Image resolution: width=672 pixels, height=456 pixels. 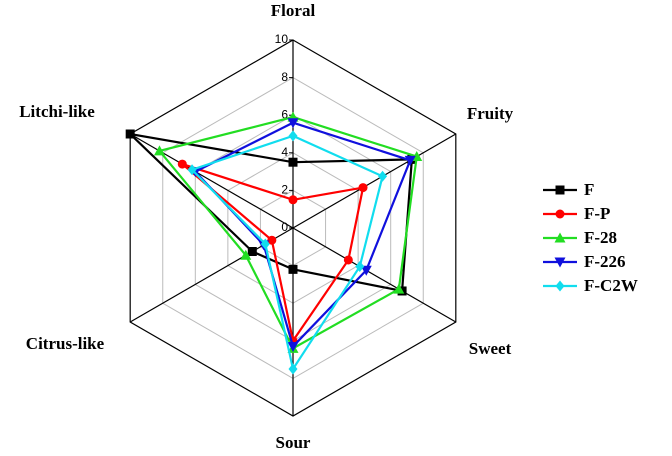 I want to click on category-label: Floral, so click(x=293, y=10).